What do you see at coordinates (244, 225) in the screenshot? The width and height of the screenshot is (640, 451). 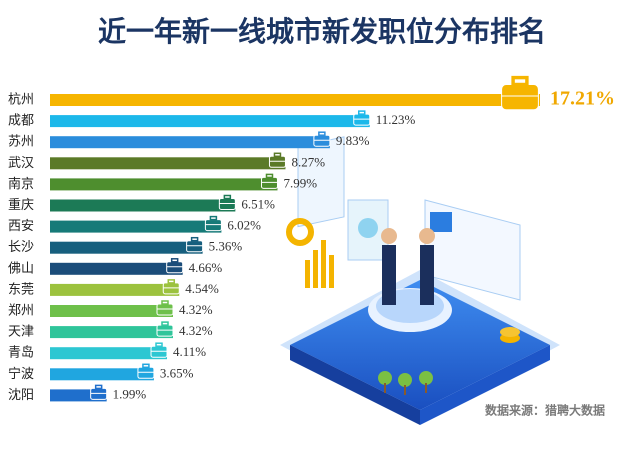 I see `value-label: 6.02%` at bounding box center [244, 225].